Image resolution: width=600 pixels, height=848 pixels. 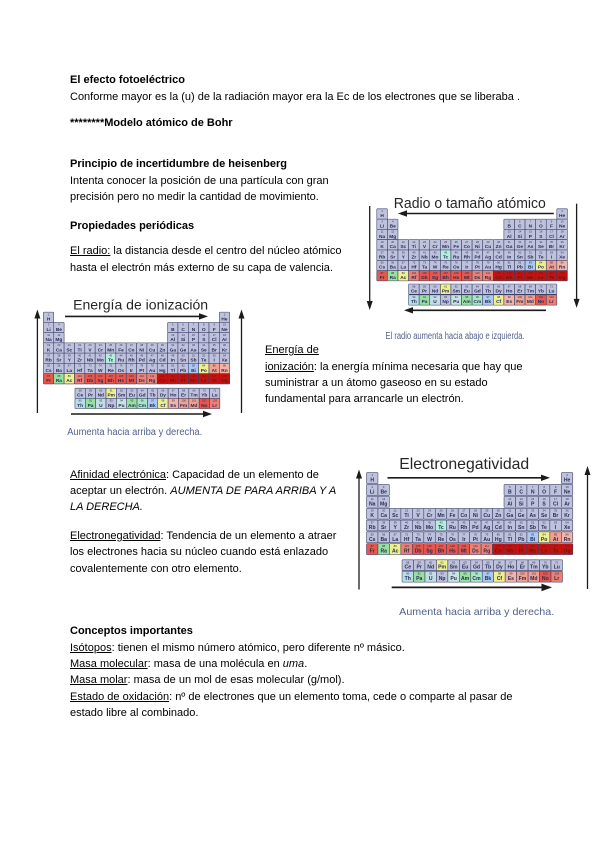 What do you see at coordinates (567, 493) in the screenshot?
I see `svg-text: Ne` at bounding box center [567, 493].